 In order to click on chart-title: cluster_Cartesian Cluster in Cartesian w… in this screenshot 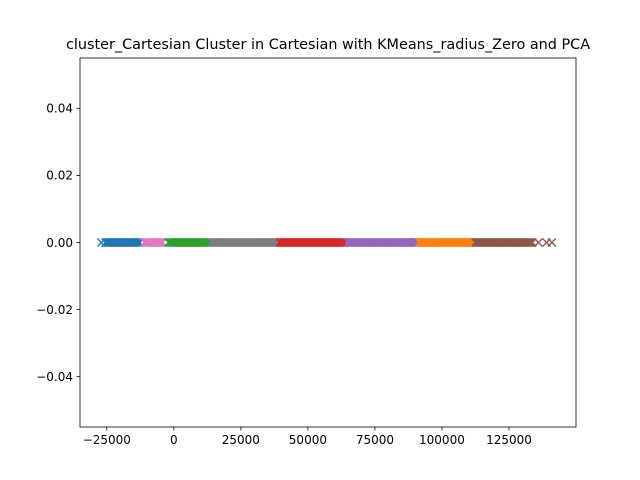, I will do `click(328, 45)`.